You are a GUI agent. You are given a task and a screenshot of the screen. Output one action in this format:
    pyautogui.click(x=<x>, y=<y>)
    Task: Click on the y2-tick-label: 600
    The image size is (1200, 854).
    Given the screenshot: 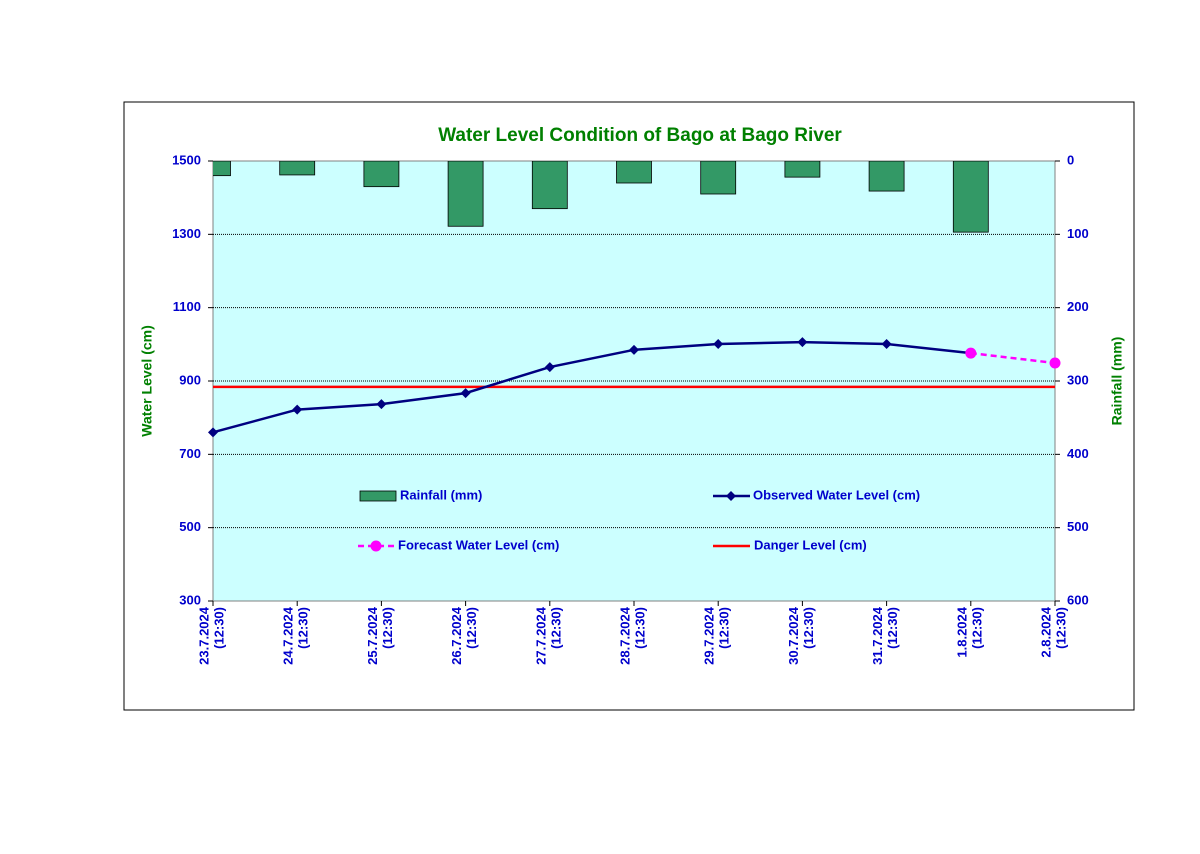 What is the action you would take?
    pyautogui.click(x=1078, y=599)
    